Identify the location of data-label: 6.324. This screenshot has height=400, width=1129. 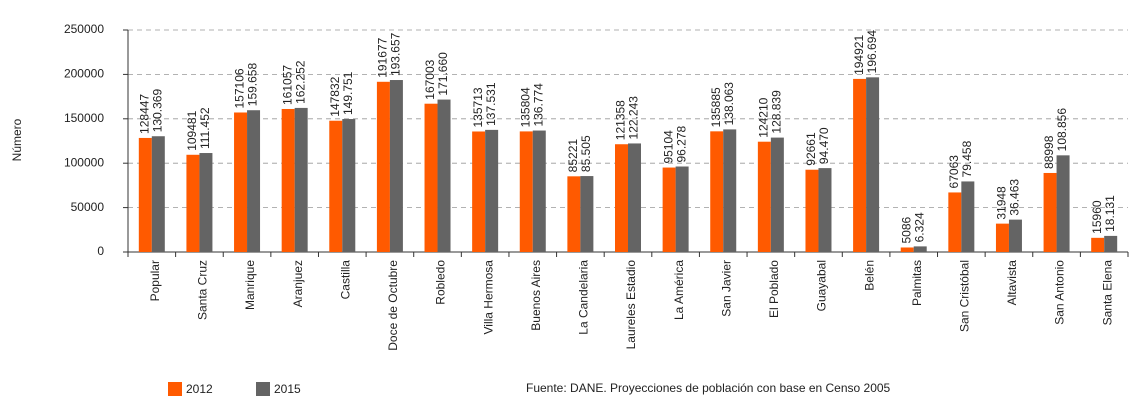
(919, 227).